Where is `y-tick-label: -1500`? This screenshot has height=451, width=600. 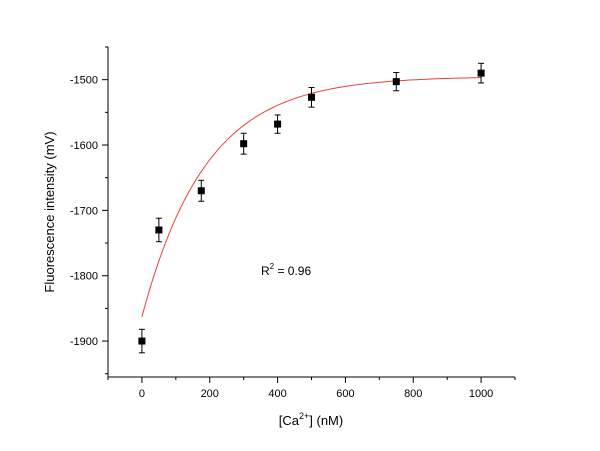
y-tick-label: -1500 is located at coordinates (84, 81).